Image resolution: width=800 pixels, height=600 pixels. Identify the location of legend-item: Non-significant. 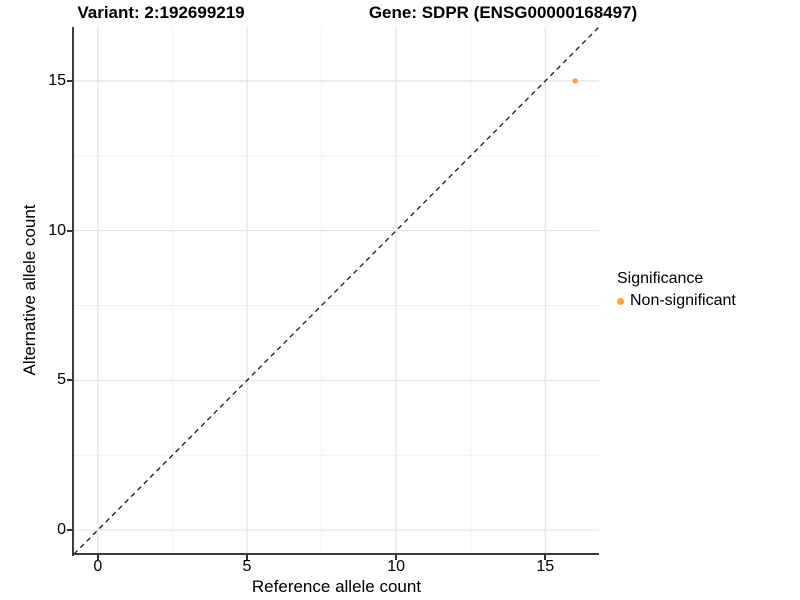
(676, 301).